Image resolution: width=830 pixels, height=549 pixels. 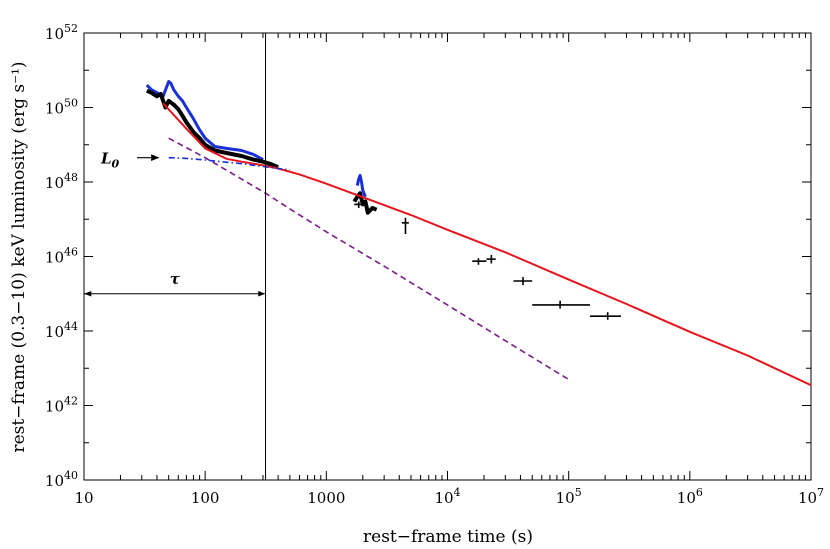 I want to click on annotation-text-layer: L0 τ, so click(x=140, y=219).